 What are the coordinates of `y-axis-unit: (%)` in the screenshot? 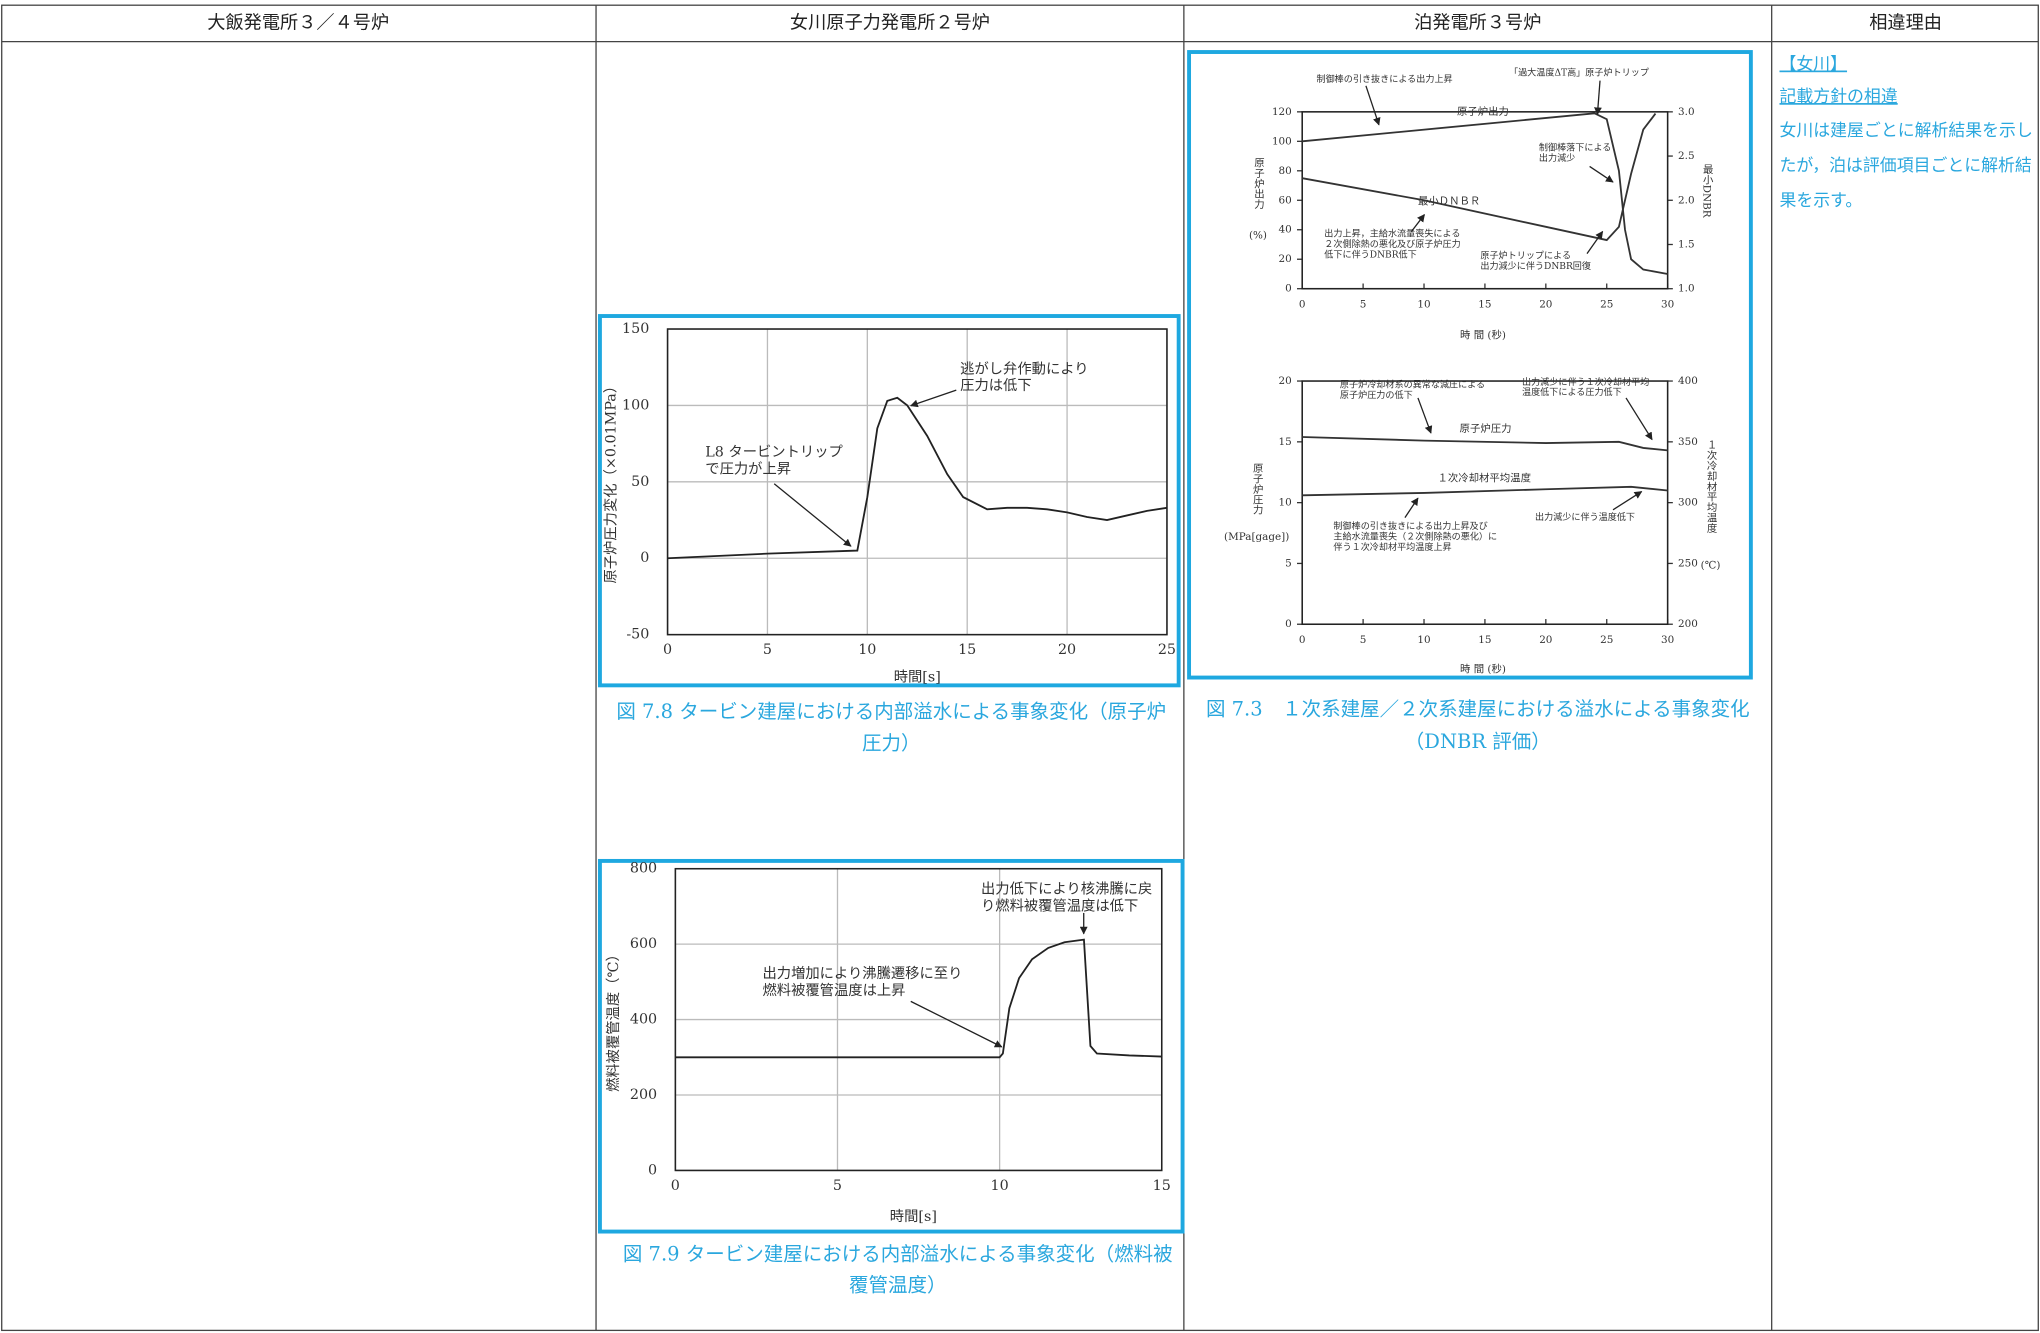 It's located at (1258, 235).